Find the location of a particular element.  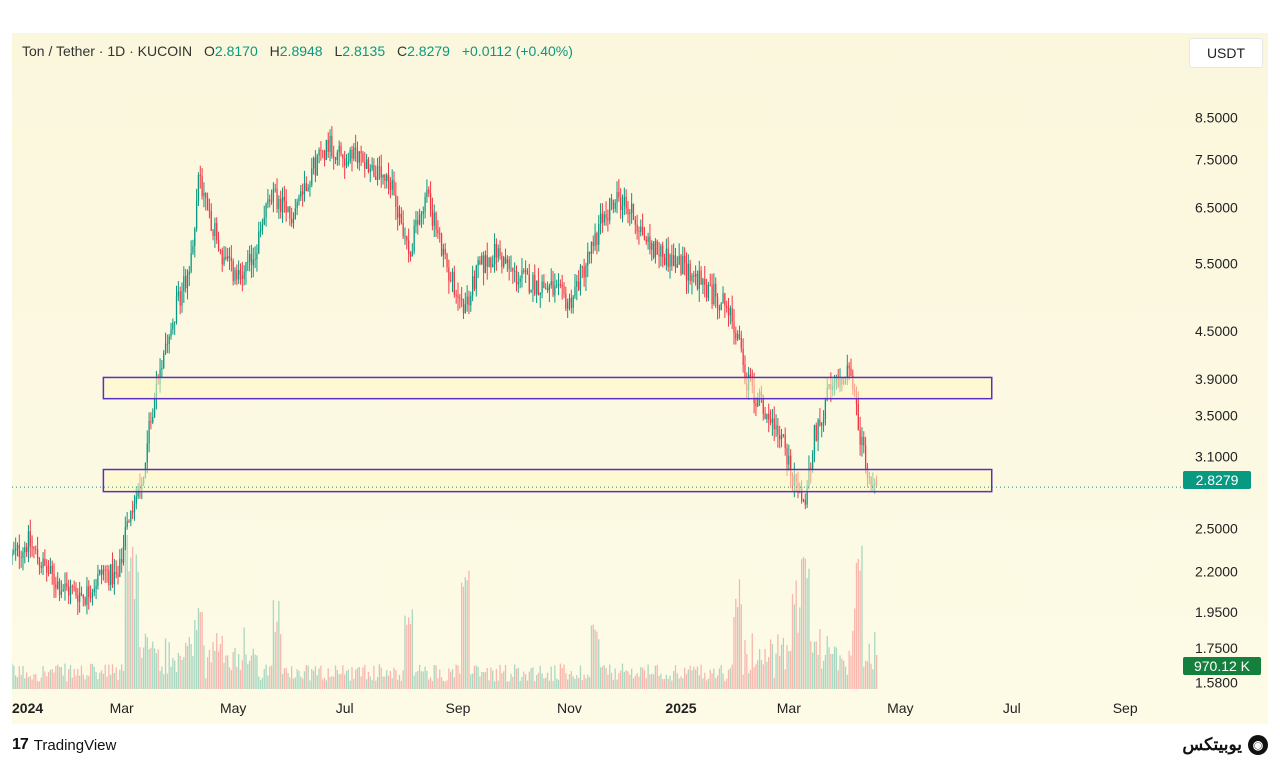

symbol-title: Ton / Tether · 1D · KUCOIN is located at coordinates (107, 51).